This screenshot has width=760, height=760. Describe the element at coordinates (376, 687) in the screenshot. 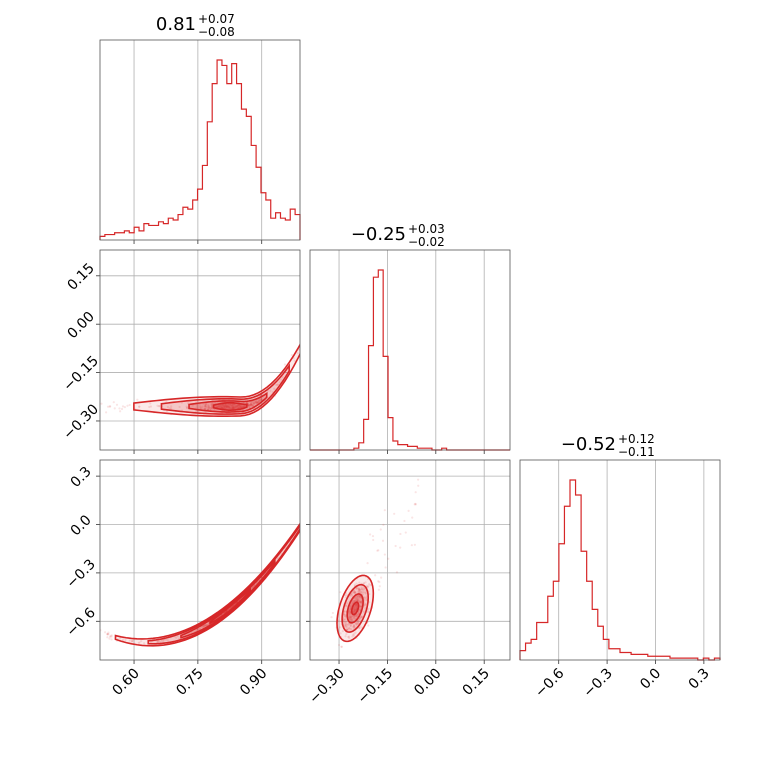

I see `x-tick-label: −0.15` at that location.